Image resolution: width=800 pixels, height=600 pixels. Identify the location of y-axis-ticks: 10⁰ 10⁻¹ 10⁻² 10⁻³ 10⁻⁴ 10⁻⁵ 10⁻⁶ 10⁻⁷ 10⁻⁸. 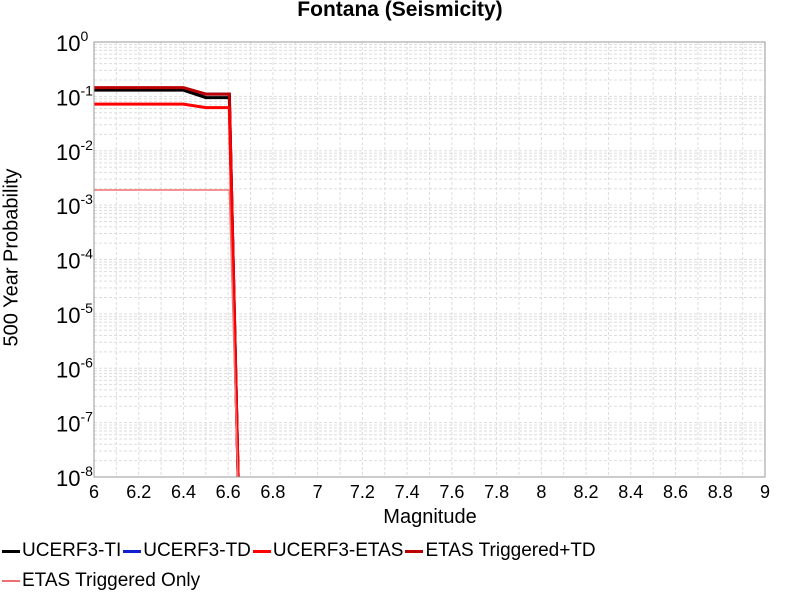
(74, 259).